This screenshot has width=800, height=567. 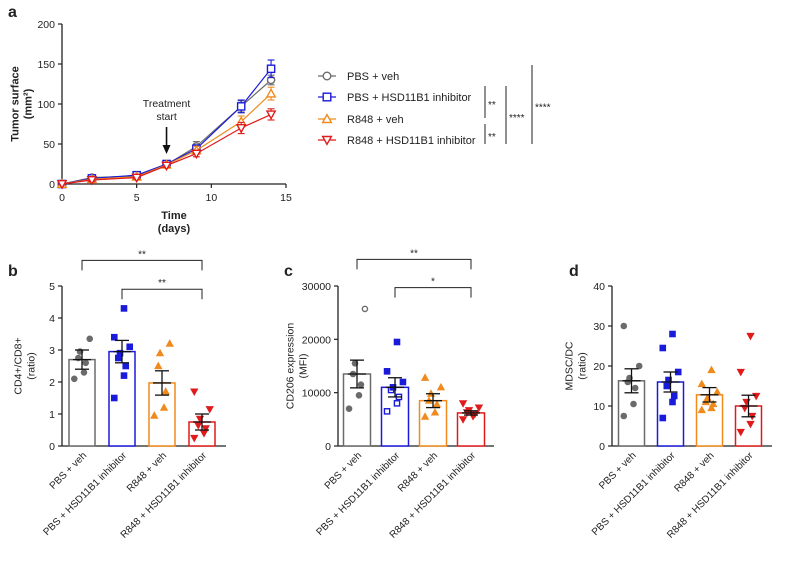 What do you see at coordinates (12, 12) in the screenshot?
I see `panel-letter-a: a` at bounding box center [12, 12].